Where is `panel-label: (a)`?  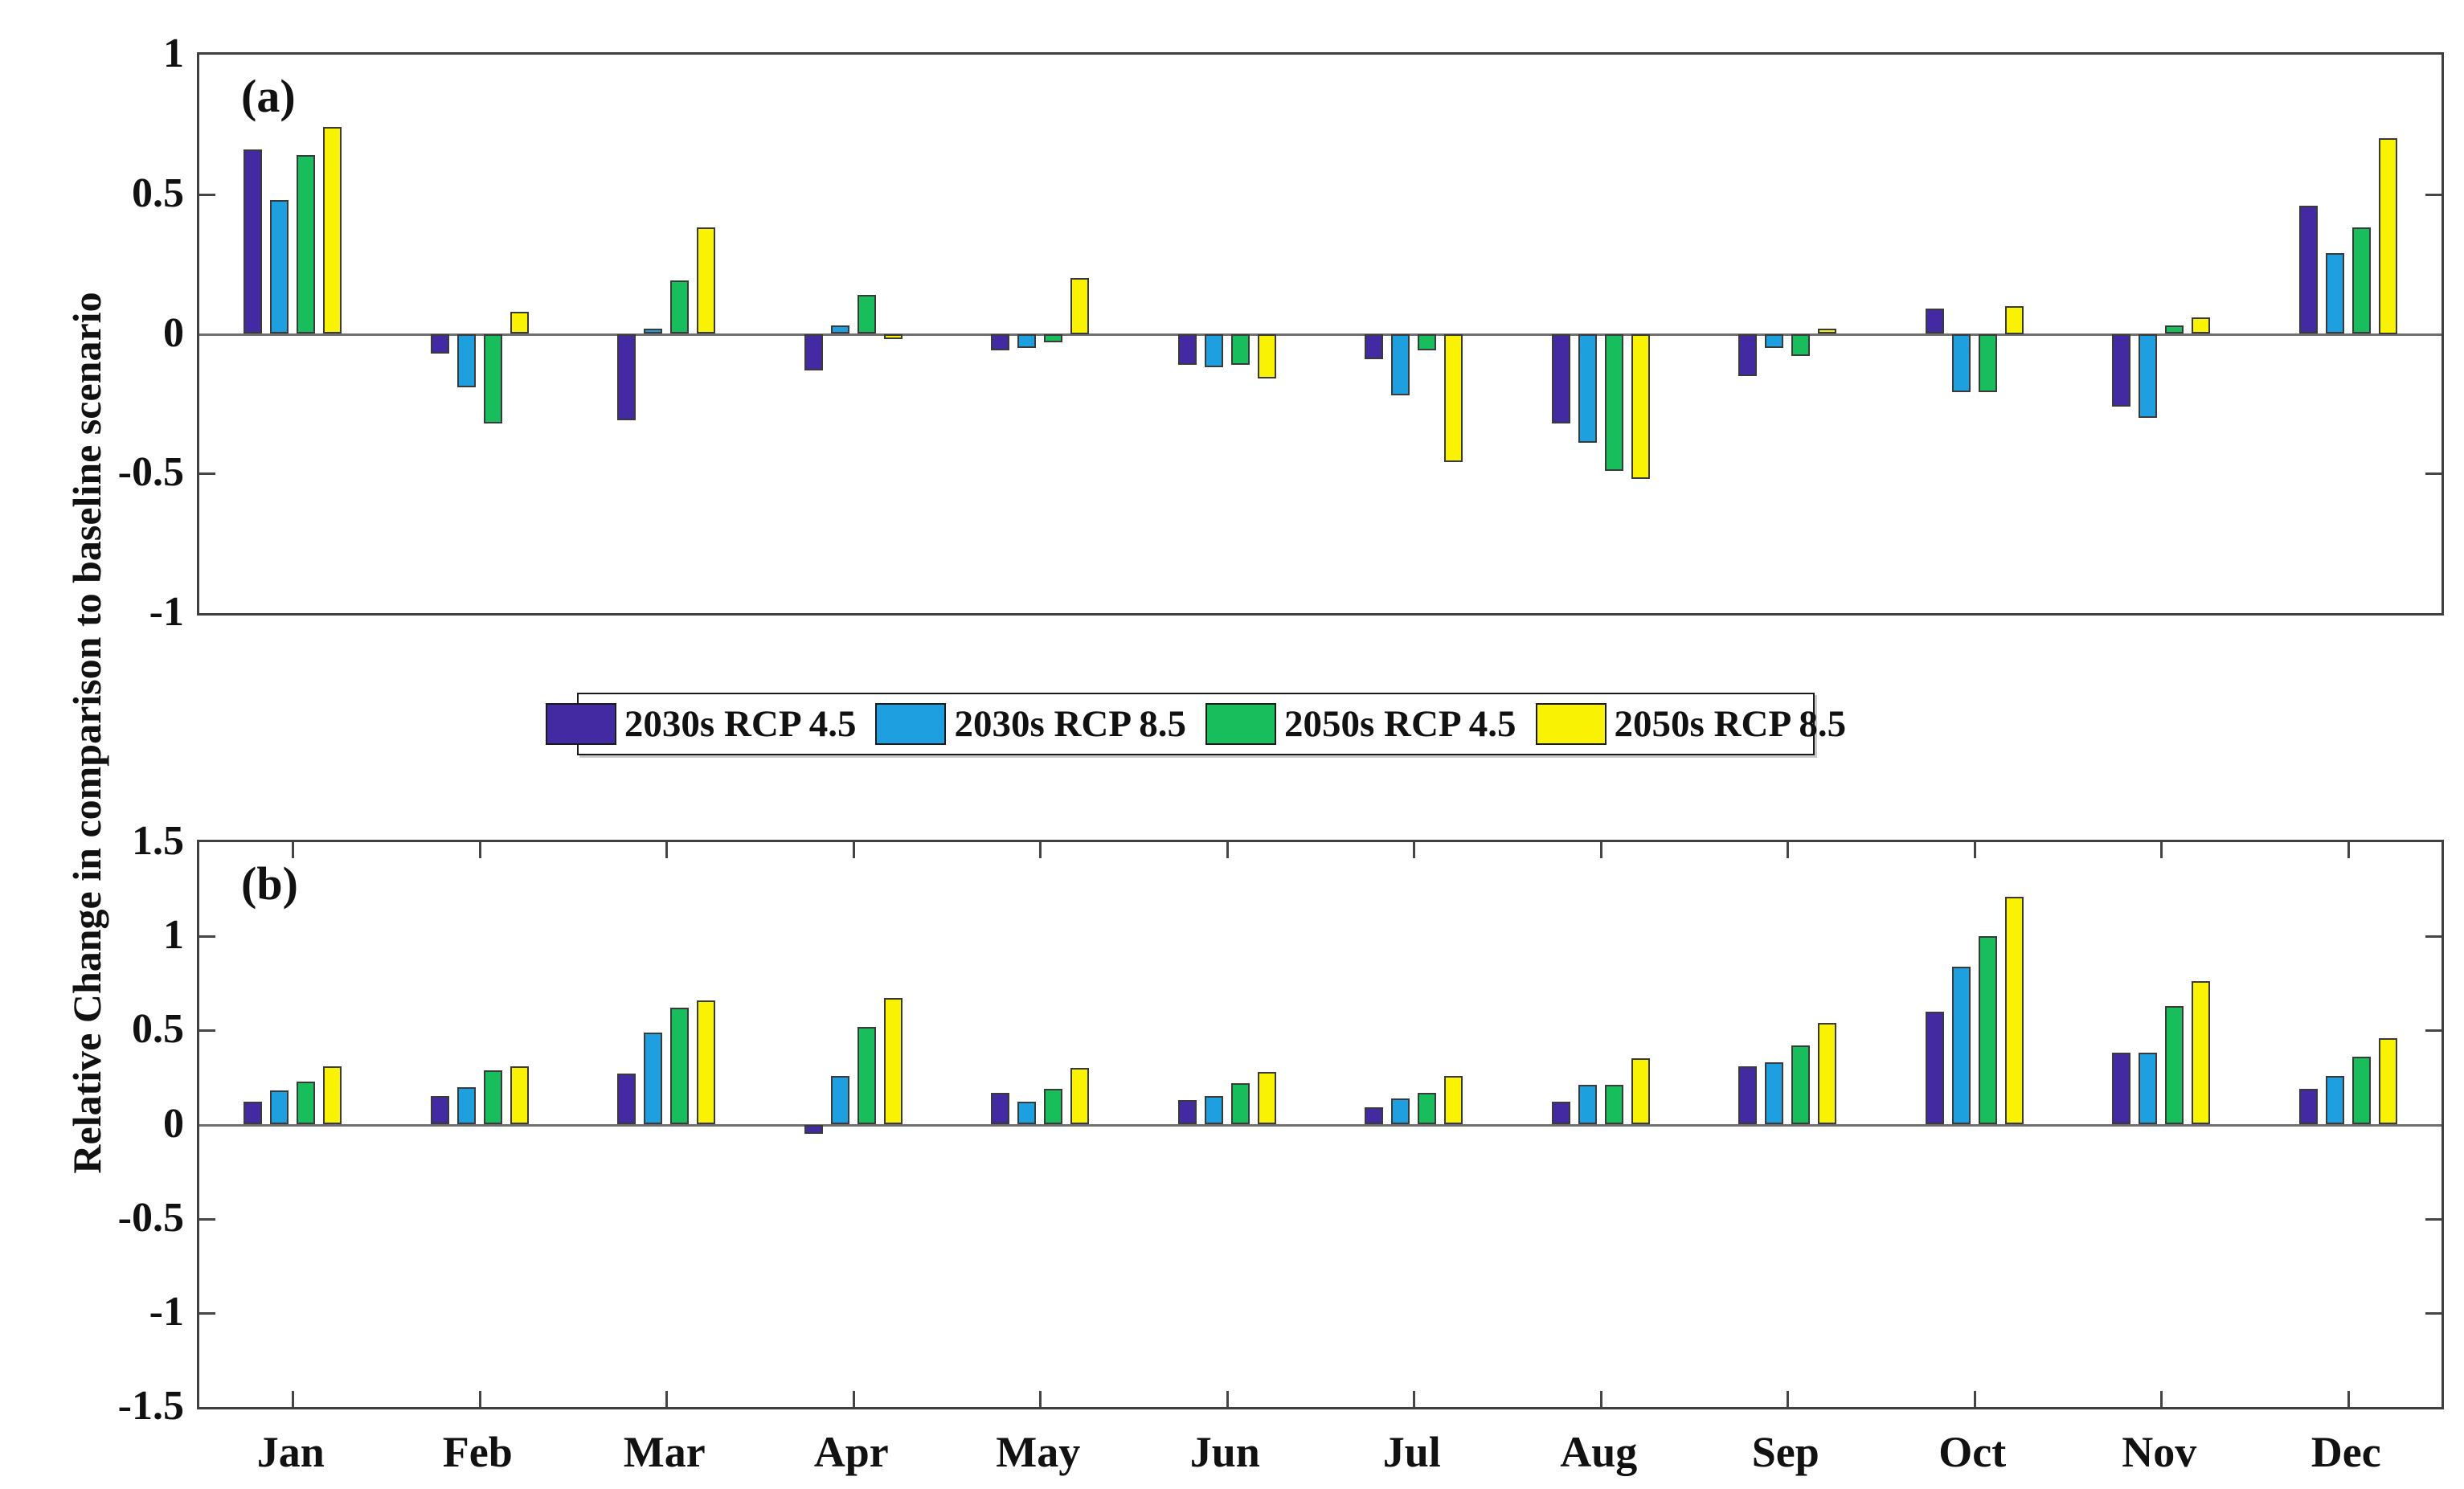
panel-label: (a) is located at coordinates (268, 96).